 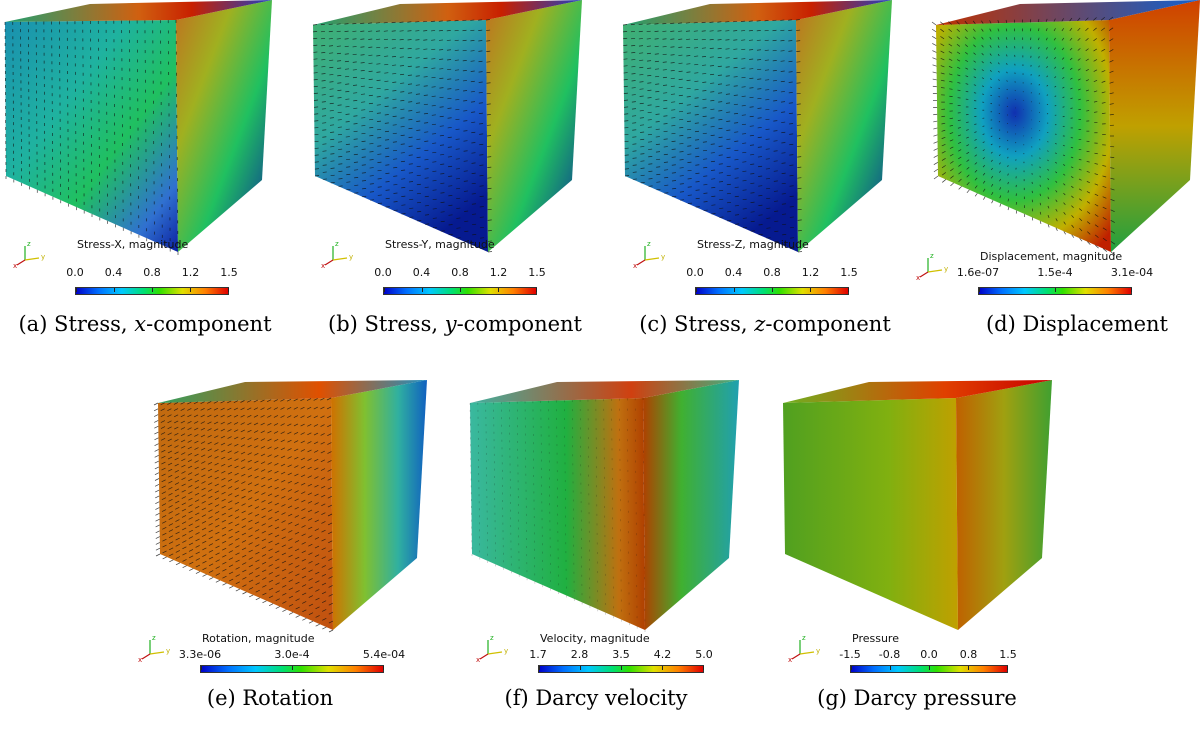 What do you see at coordinates (870, 514) in the screenshot?
I see `cube-front-face-g` at bounding box center [870, 514].